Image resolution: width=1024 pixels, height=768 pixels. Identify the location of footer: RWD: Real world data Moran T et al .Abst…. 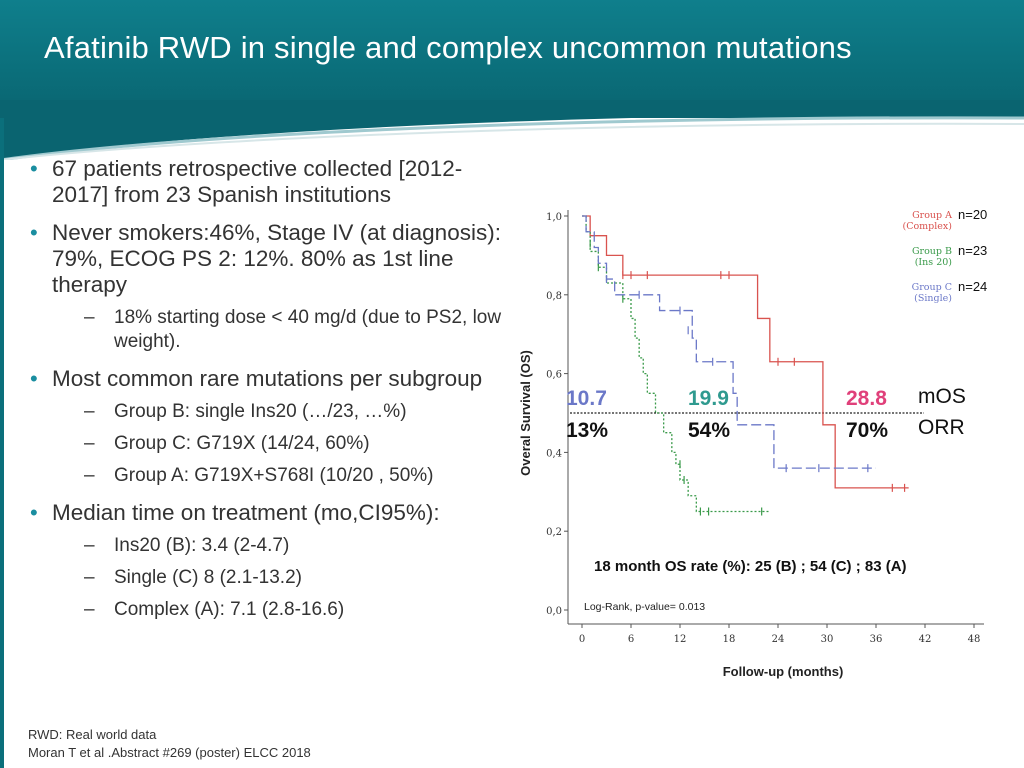
(169, 744).